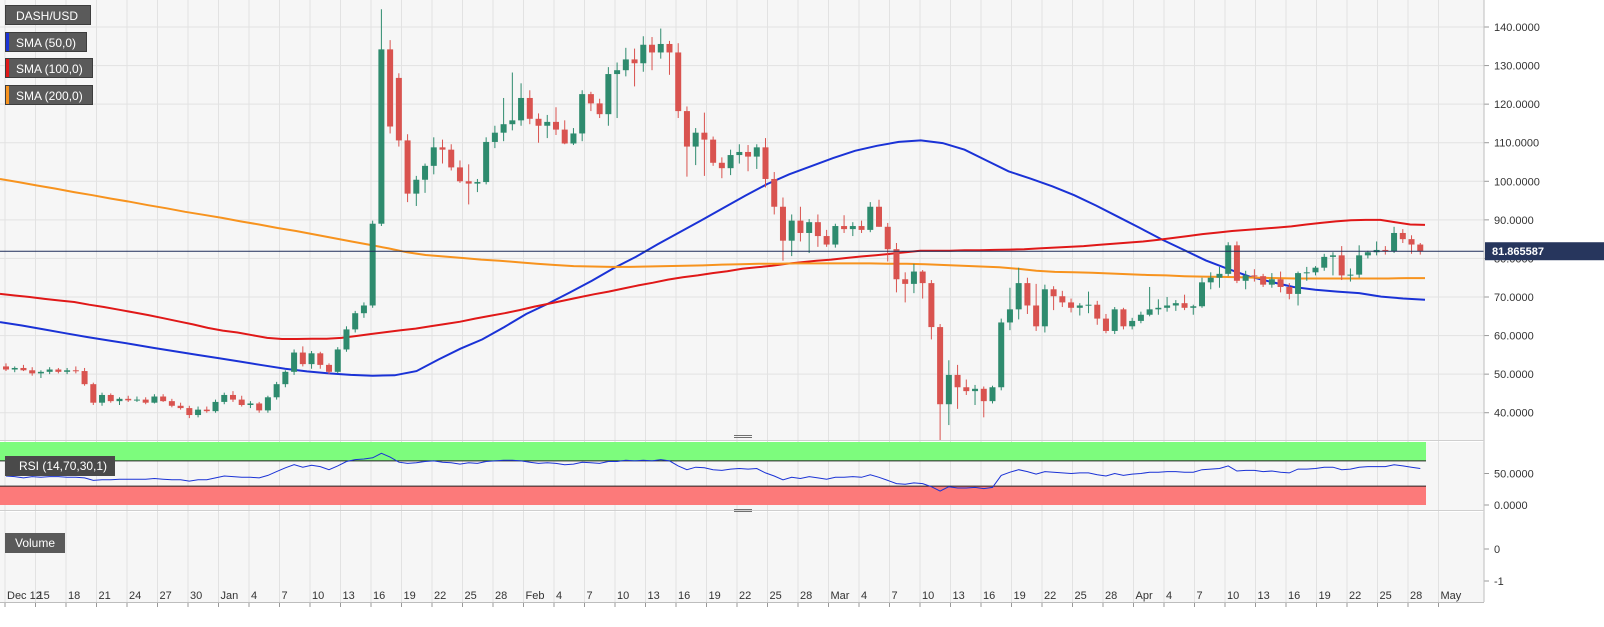 This screenshot has width=1604, height=627. What do you see at coordinates (44, 596) in the screenshot?
I see `time-tick-label: 15` at bounding box center [44, 596].